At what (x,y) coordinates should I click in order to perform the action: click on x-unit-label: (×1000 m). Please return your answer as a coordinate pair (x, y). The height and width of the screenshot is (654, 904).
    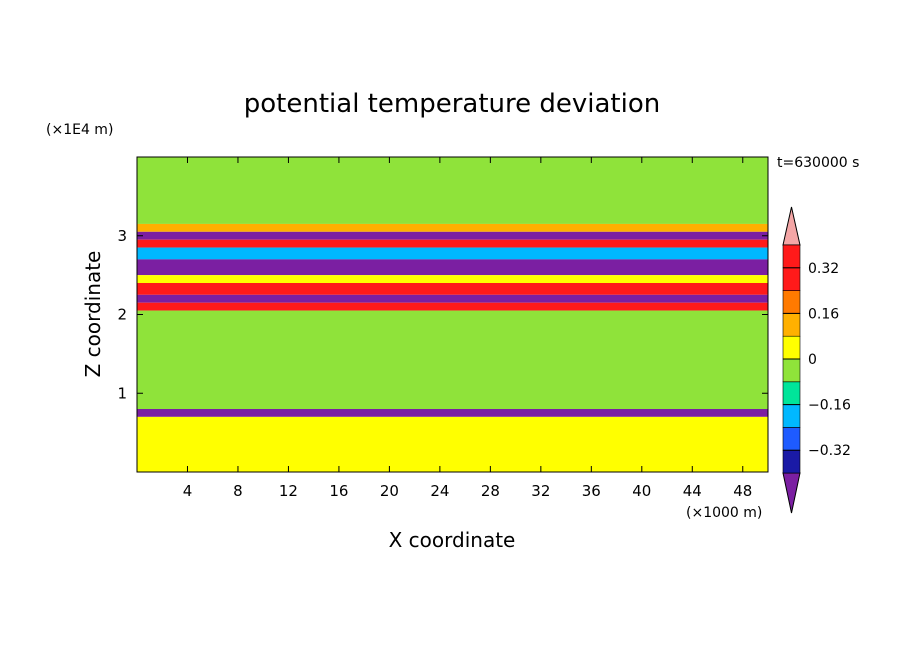
    Looking at the image, I should click on (724, 513).